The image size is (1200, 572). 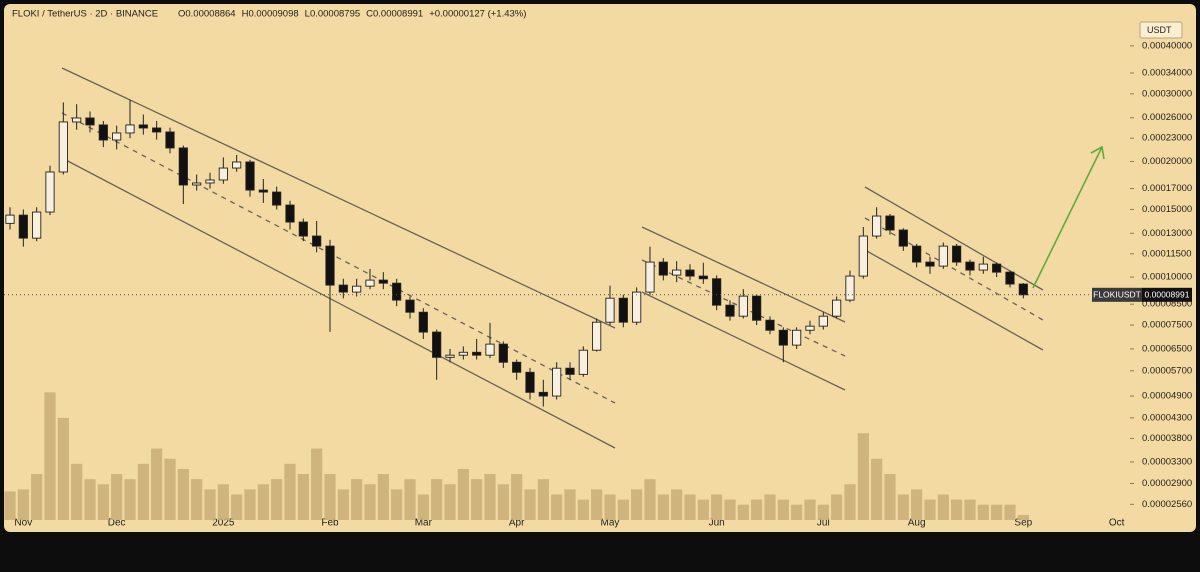 I want to click on projection-arrow, so click(x=1068, y=217).